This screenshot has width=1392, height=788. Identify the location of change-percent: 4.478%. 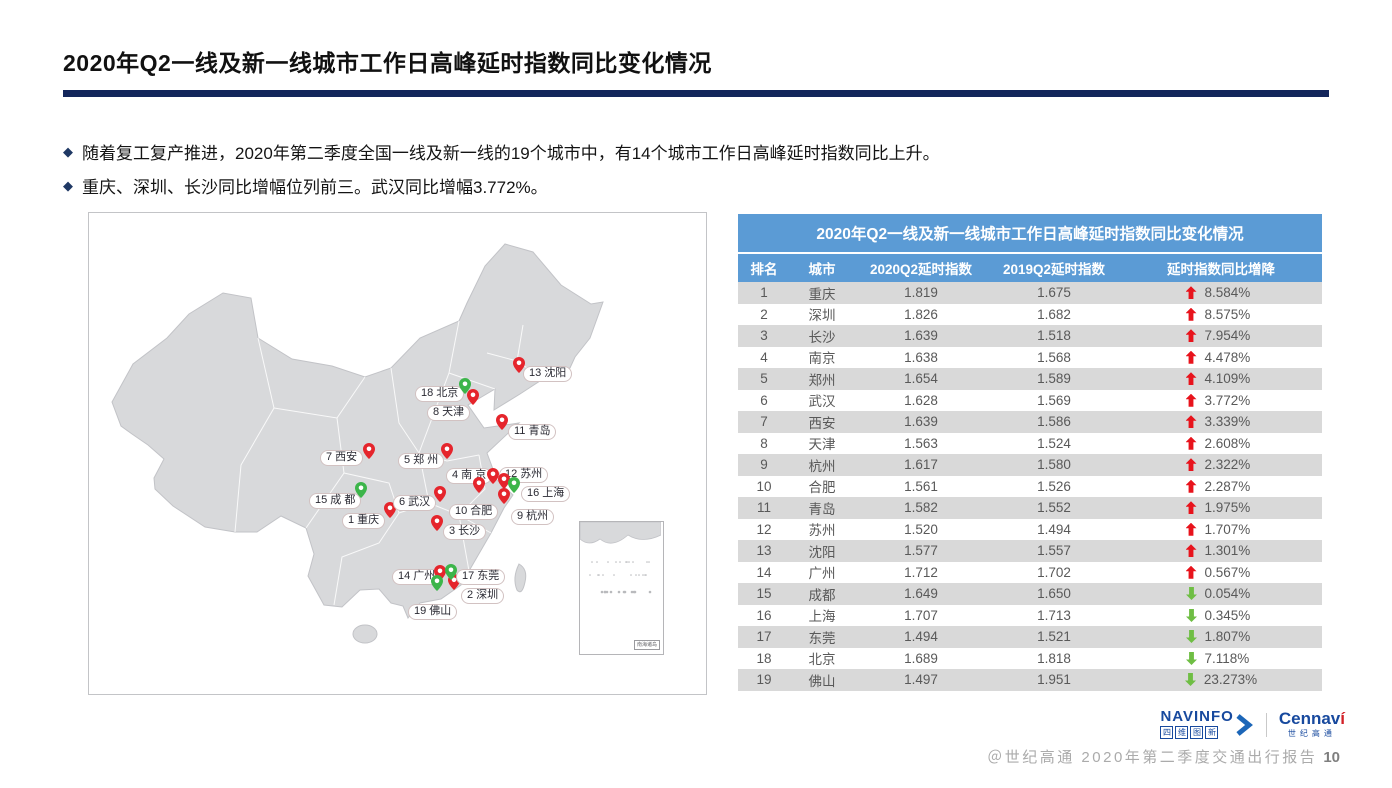
(1227, 357).